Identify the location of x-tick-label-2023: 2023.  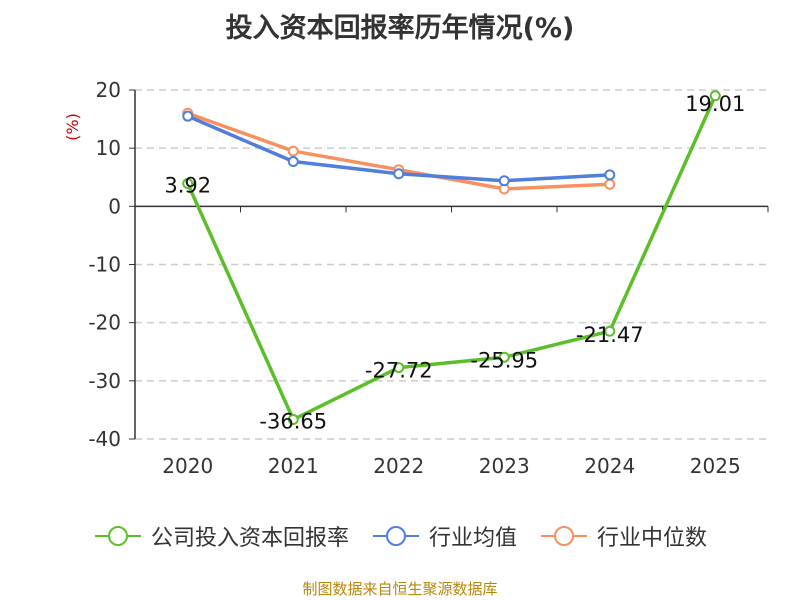
(504, 466).